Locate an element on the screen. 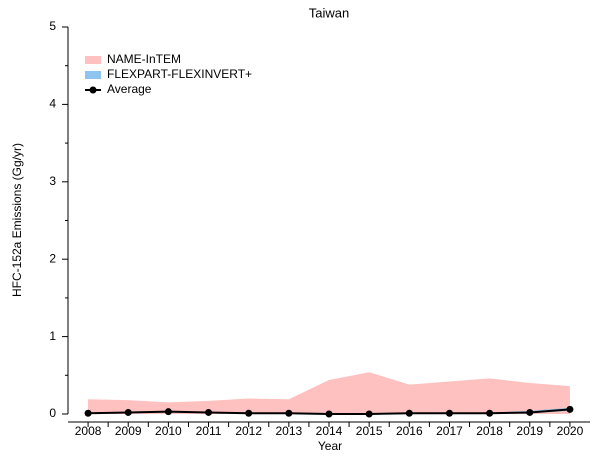 This screenshot has width=598, height=459. y-tick-label: 2 is located at coordinates (52, 258).